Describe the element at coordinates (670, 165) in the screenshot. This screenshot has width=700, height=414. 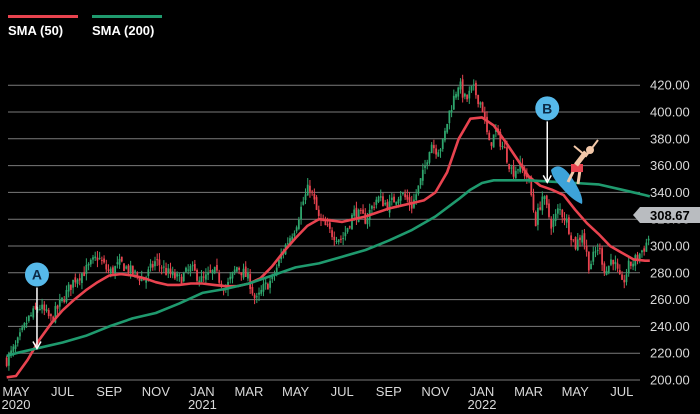
I see `y-tick-label: 360.00` at that location.